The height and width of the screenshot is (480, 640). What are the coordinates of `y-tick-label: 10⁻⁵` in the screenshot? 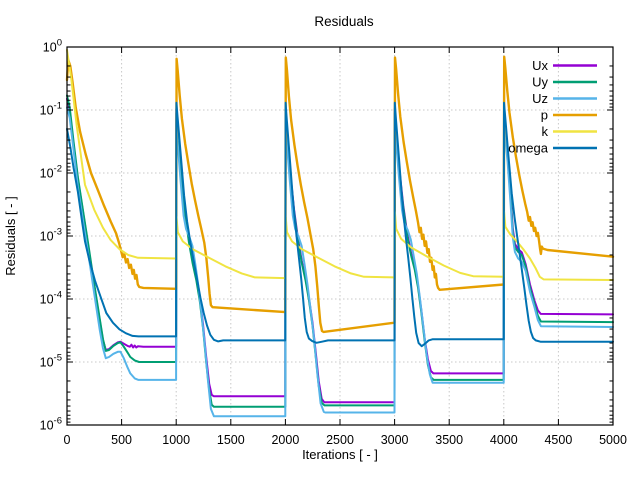 It's located at (51, 361).